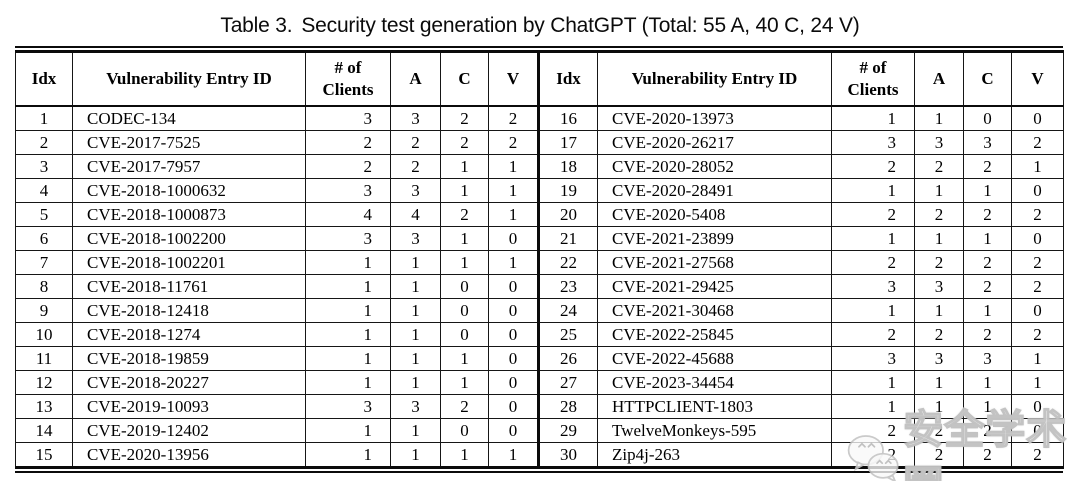 This screenshot has height=481, width=1080. Describe the element at coordinates (44, 118) in the screenshot. I see `idx-cell: 1` at that location.